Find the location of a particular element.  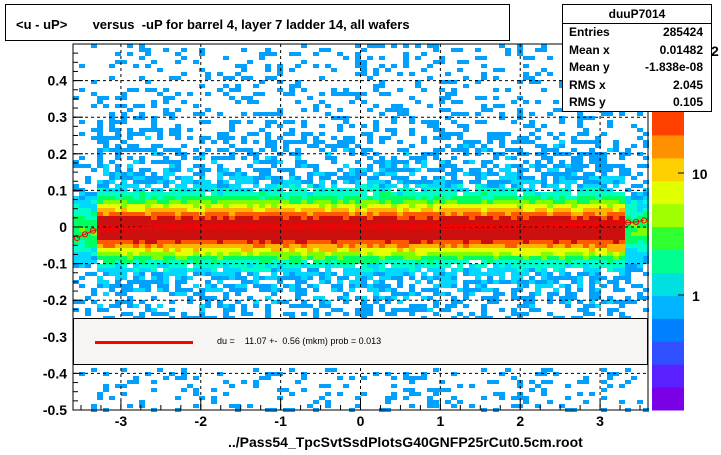

color-scale-segment is located at coordinates (668, 215).